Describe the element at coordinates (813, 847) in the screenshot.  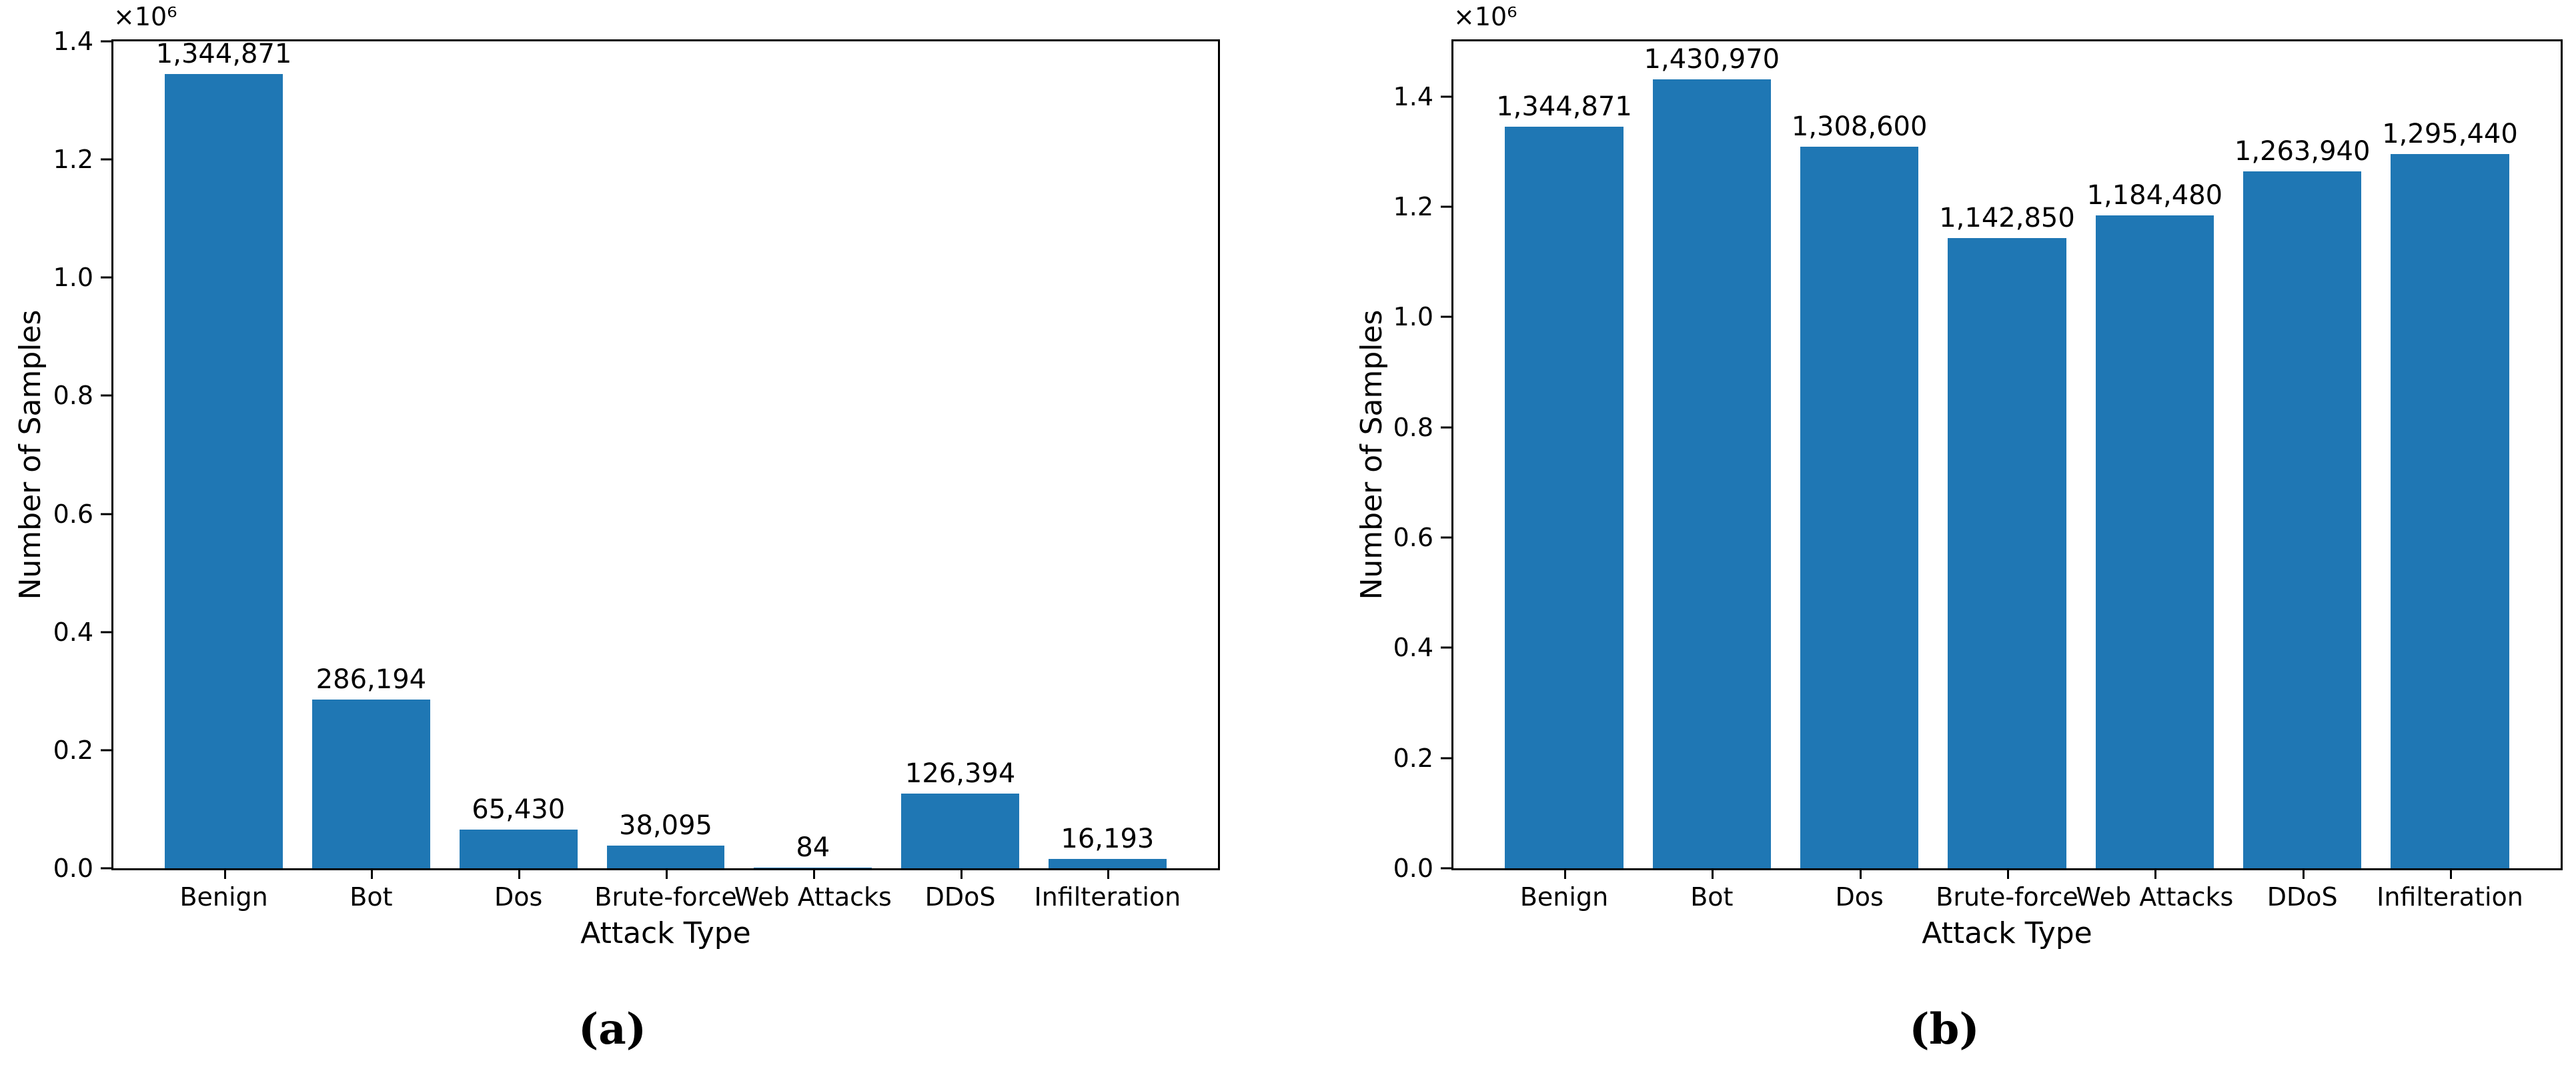
I see `bar-value-label: 84` at that location.